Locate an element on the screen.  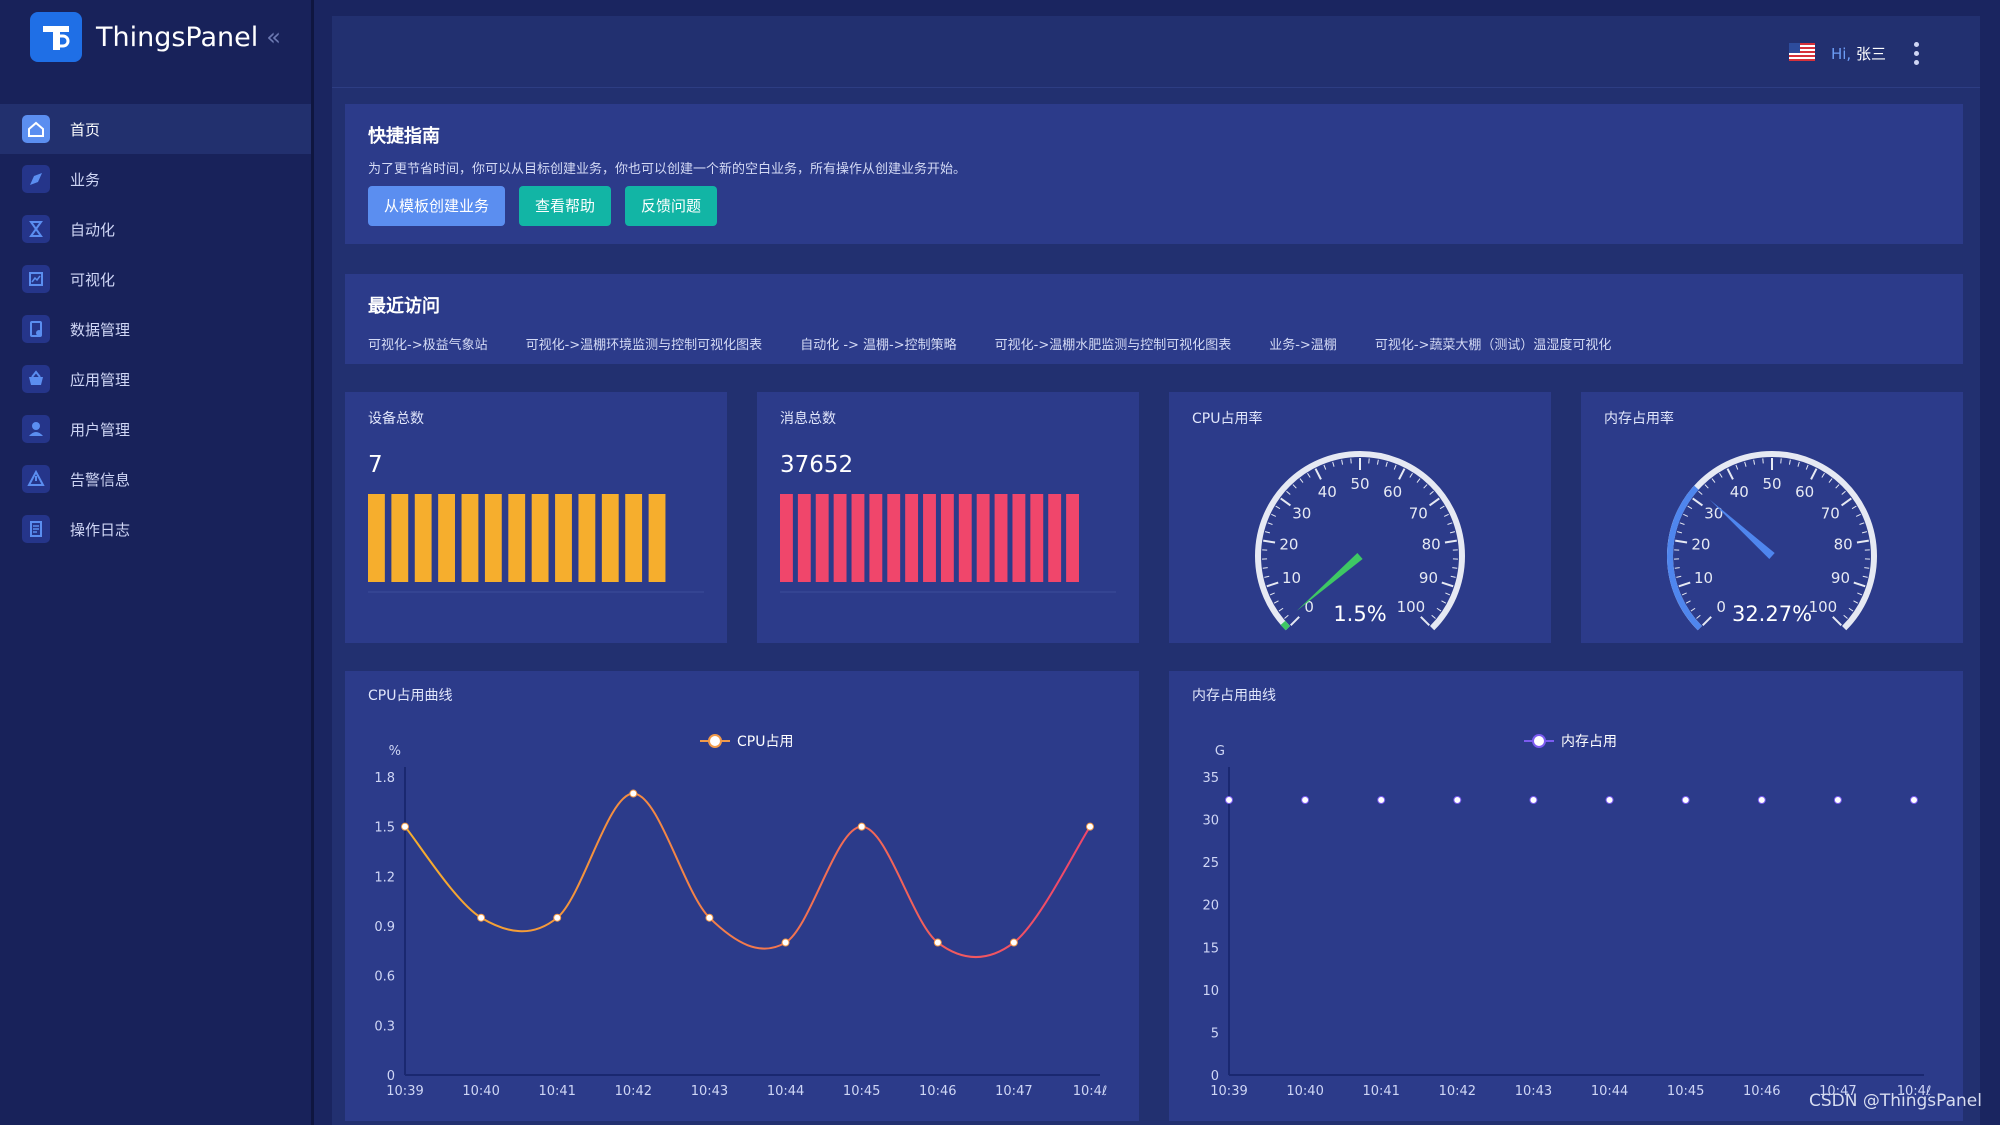
gauge-value-arc is located at coordinates (1285, 625).